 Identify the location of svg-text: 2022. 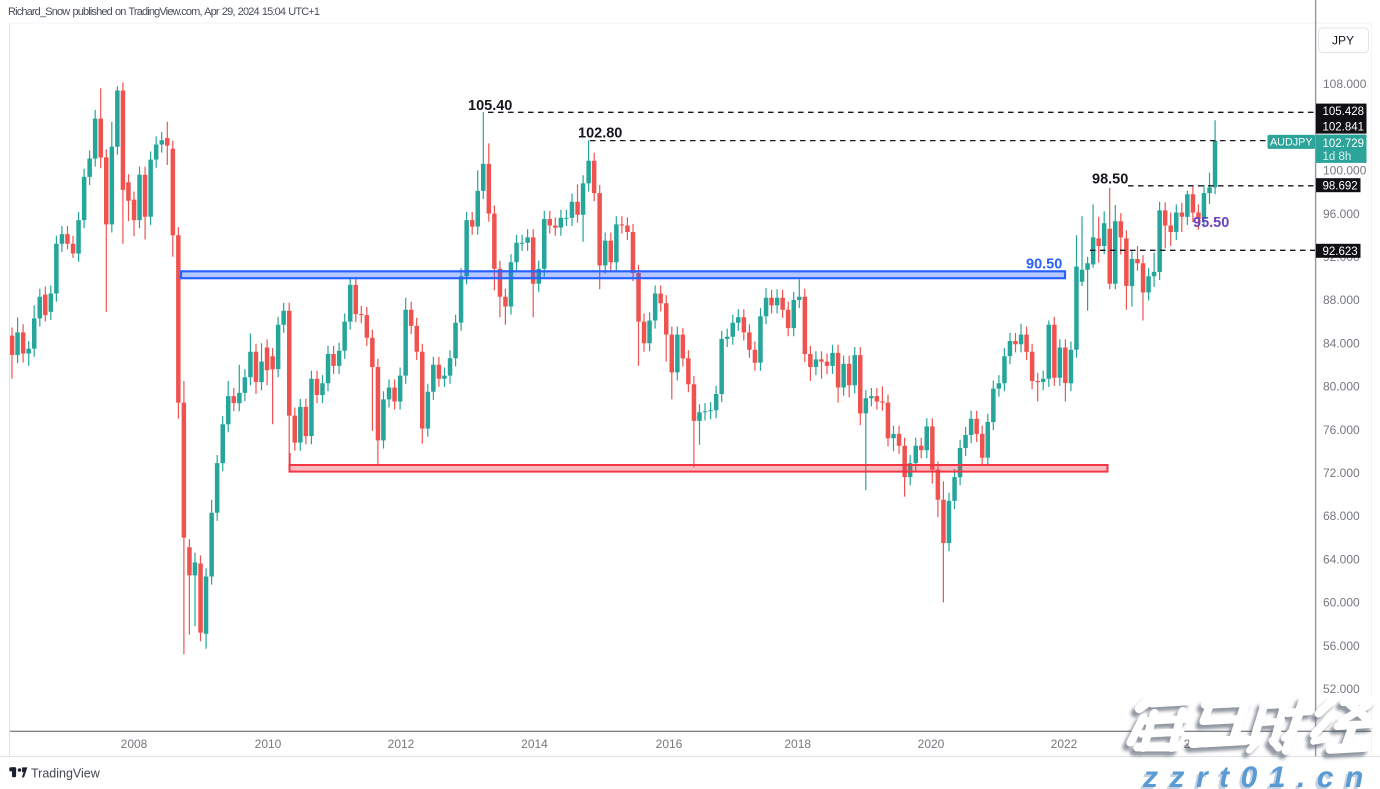
(1064, 744).